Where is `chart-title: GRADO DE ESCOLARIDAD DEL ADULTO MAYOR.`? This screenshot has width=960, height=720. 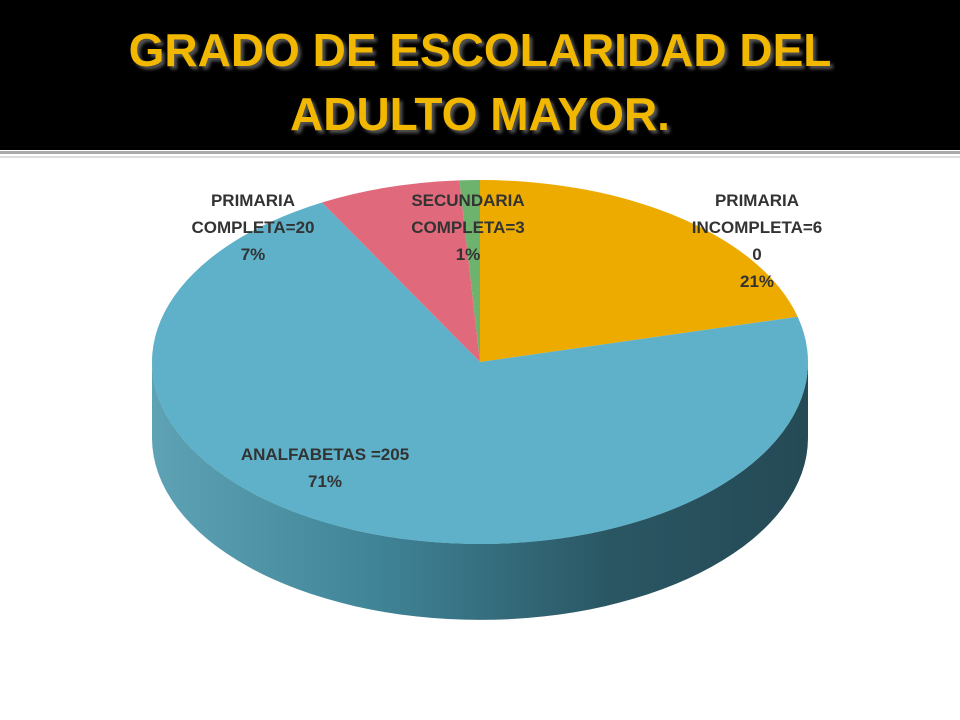 chart-title: GRADO DE ESCOLARIDAD DEL ADULTO MAYOR. is located at coordinates (480, 82).